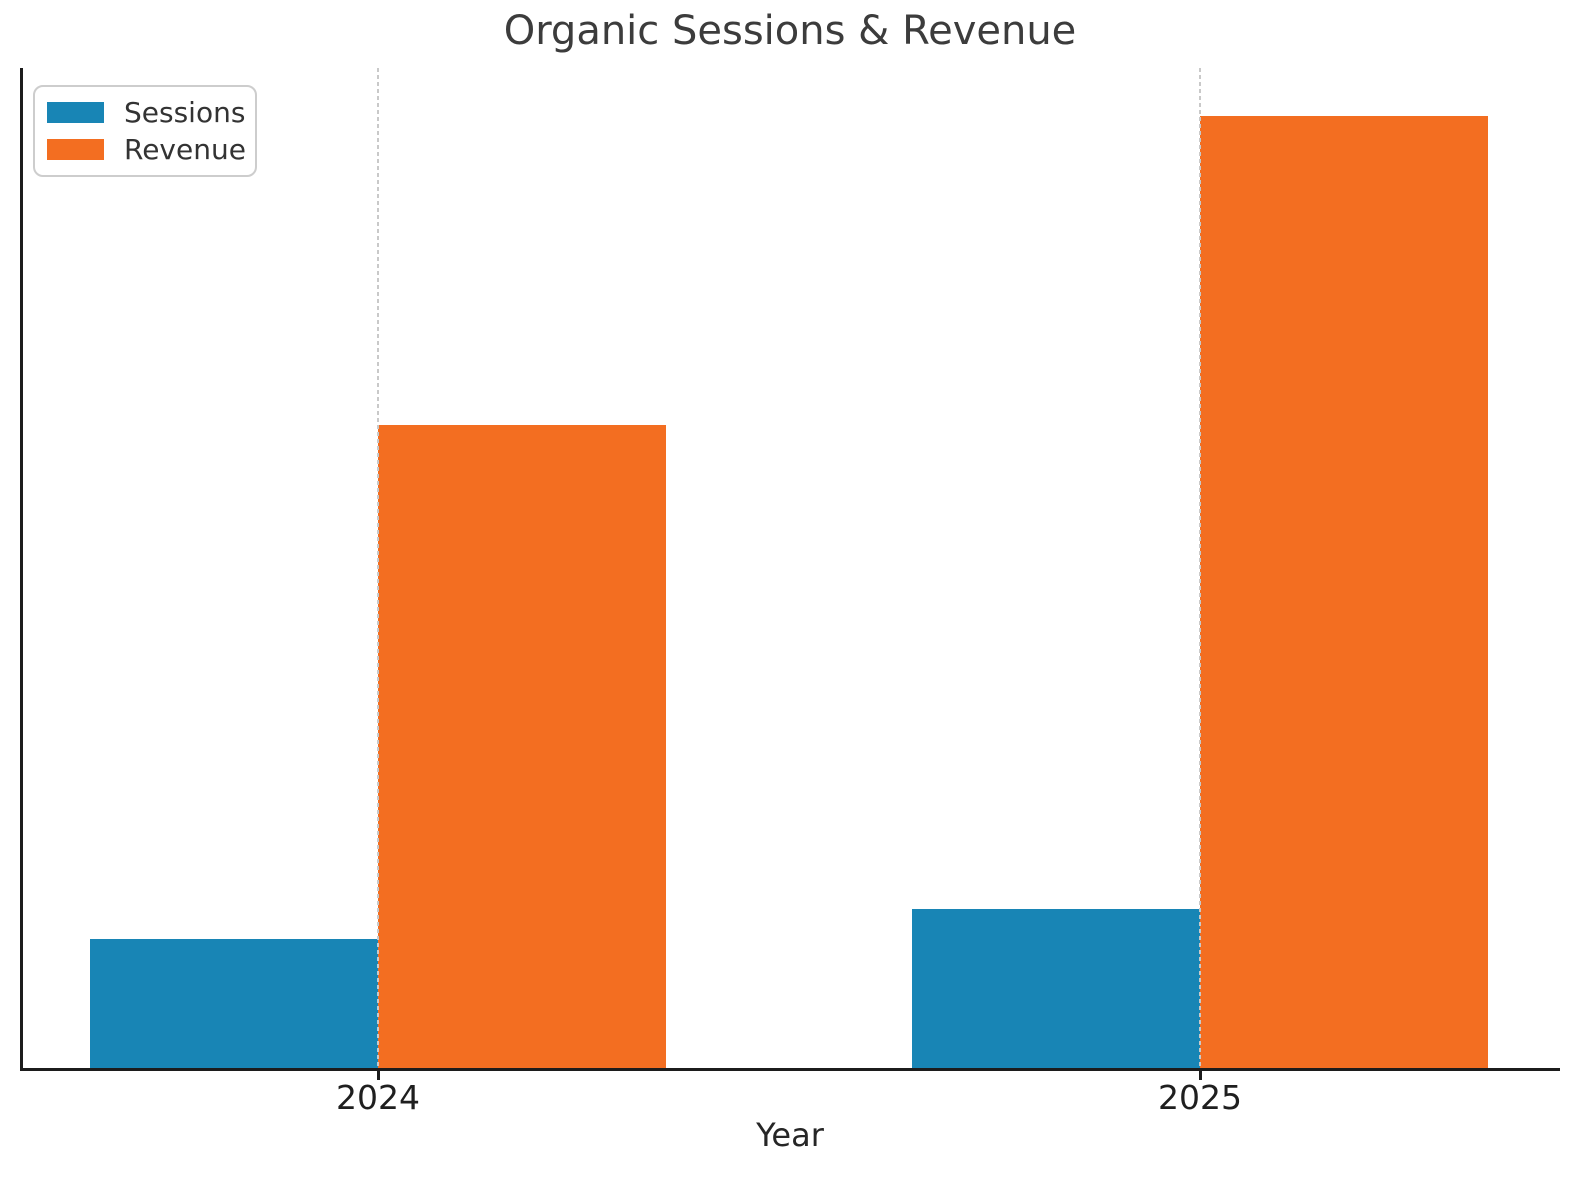 This screenshot has height=1180, width=1580. I want to click on legend: Sessions Revenue, so click(145, 131).